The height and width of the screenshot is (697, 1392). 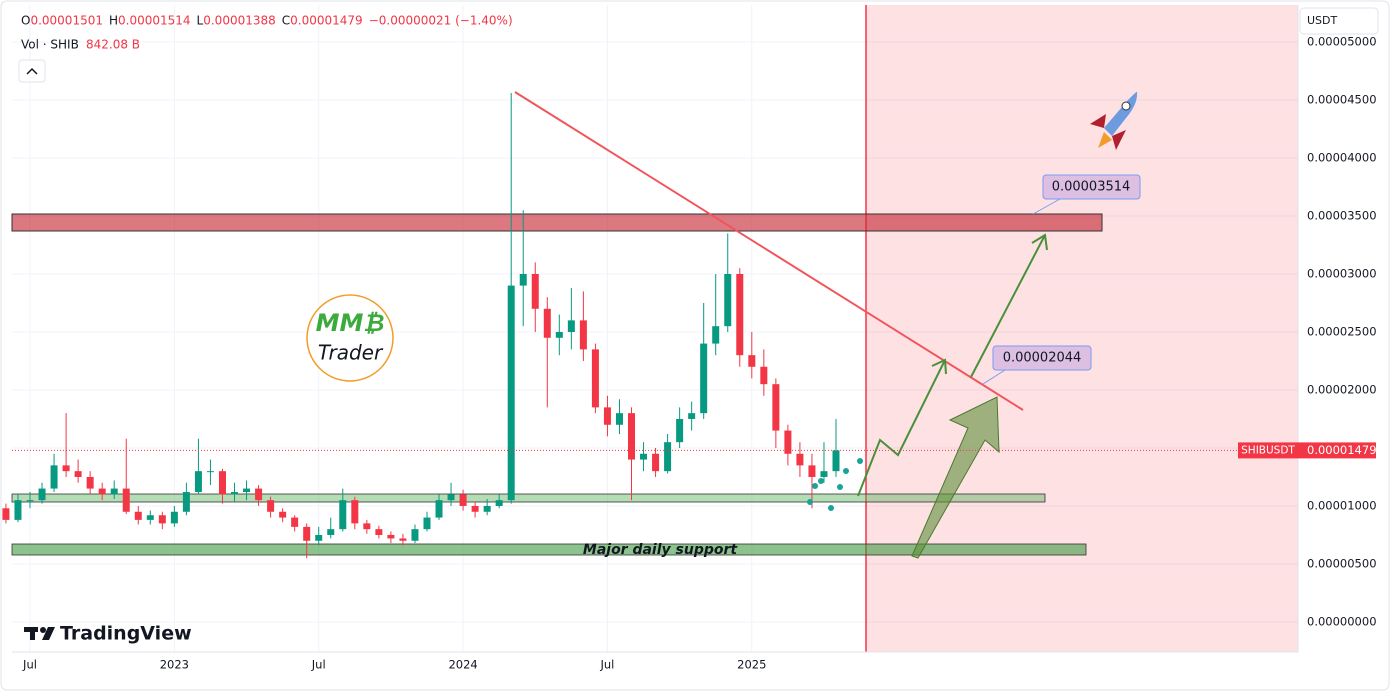 What do you see at coordinates (441, 21) in the screenshot?
I see `ohlc-change: −0.00000021 (−1.40%)` at bounding box center [441, 21].